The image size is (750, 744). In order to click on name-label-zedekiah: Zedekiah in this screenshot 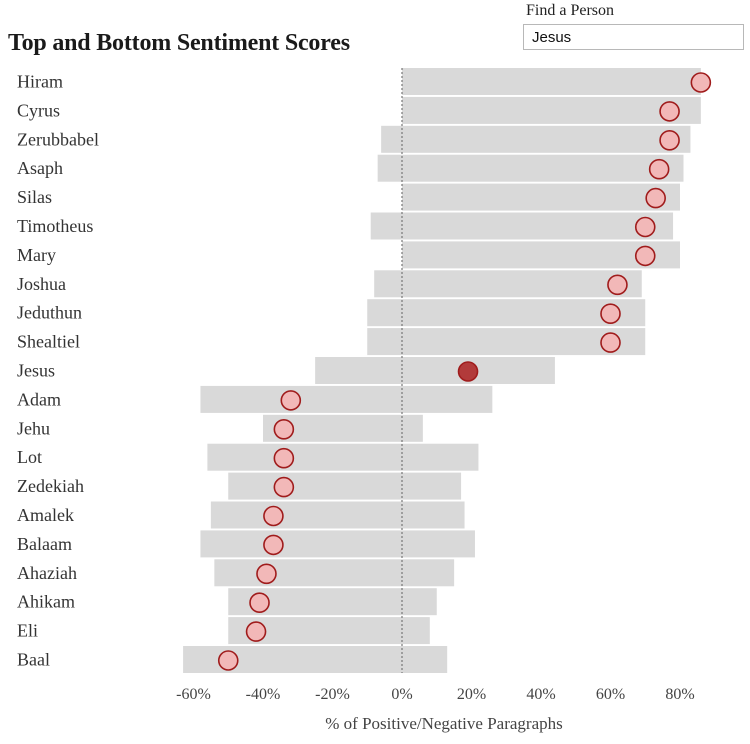, I will do `click(50, 486)`.